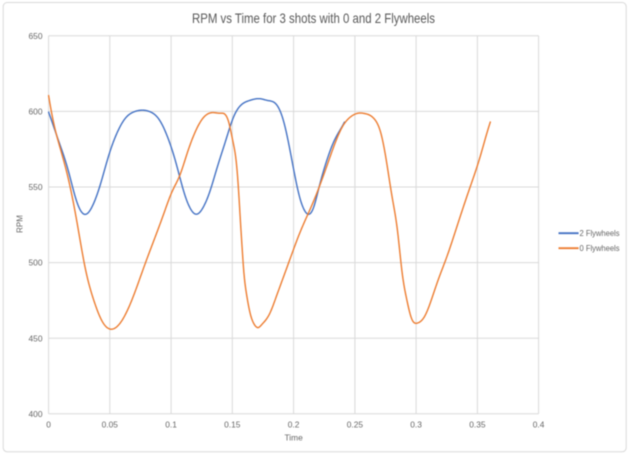  I want to click on svg-text: 0.2, so click(294, 425).